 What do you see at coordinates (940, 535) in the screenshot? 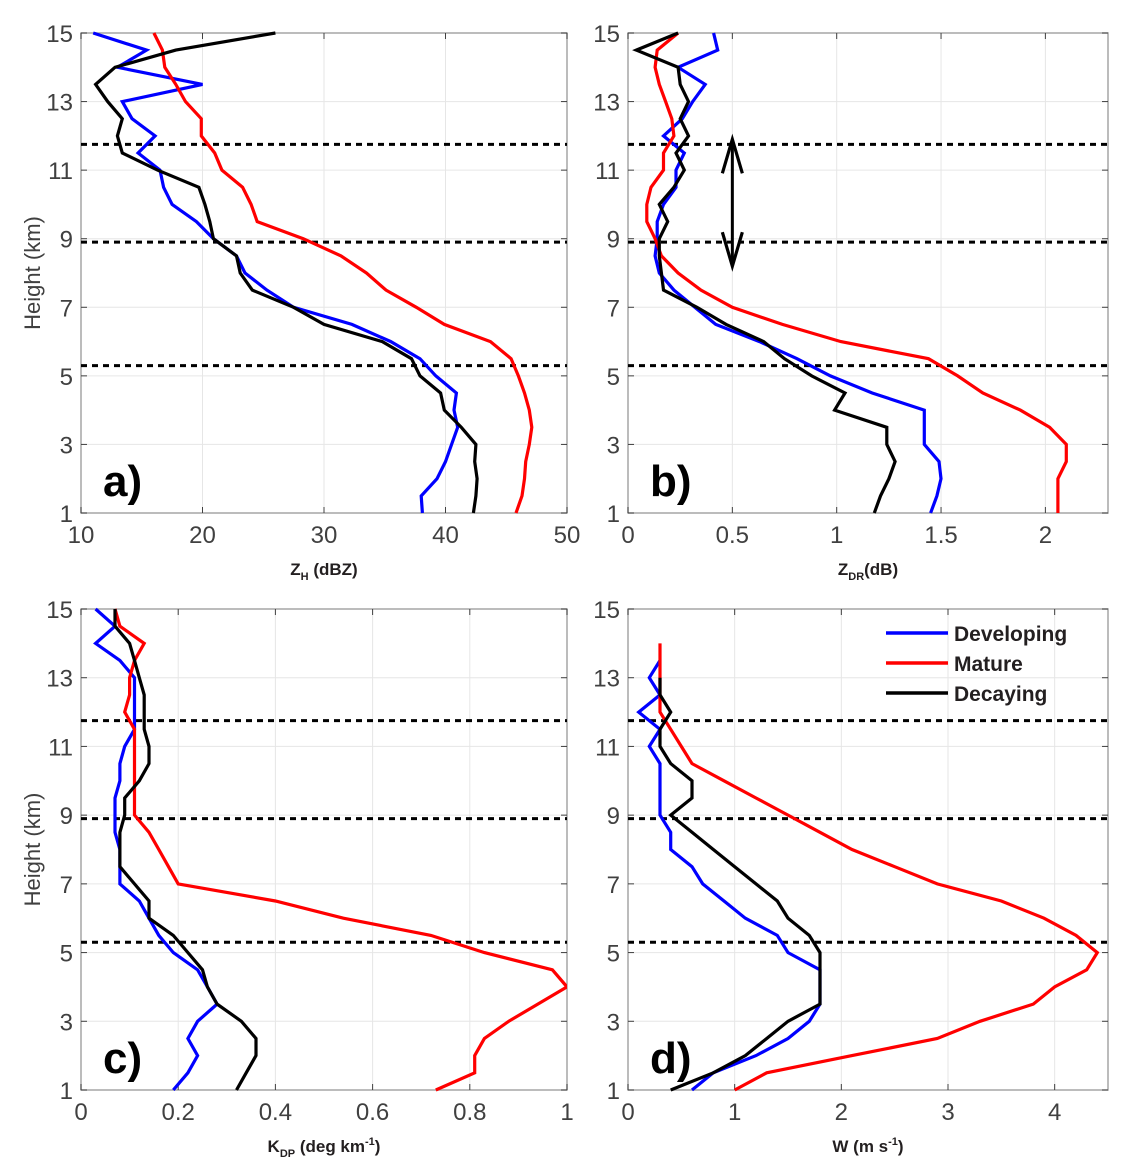
I see `x-tick-label: 1.5` at bounding box center [940, 535].